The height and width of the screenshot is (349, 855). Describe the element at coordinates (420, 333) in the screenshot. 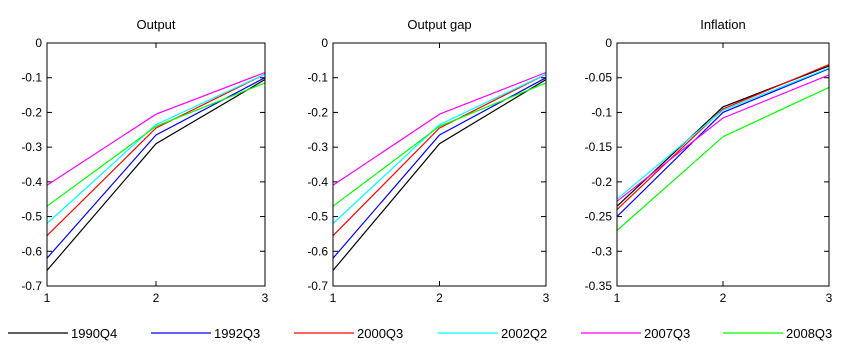

I see `chart-legend: 1990Q4 1992Q3 2000Q3 2002Q2 2007Q3 2008Q3` at that location.